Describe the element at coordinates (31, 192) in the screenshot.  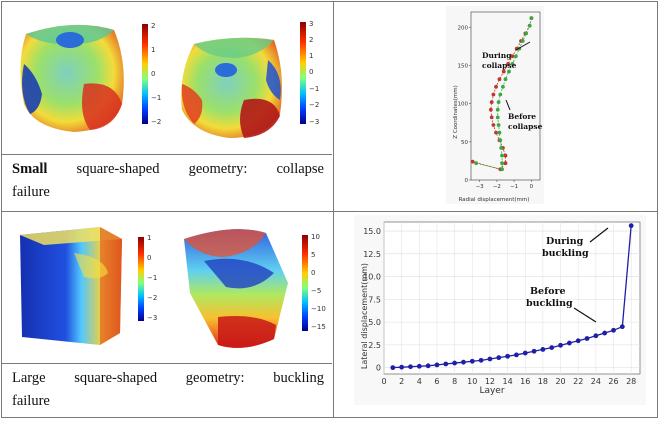
I see `caption-line: failure` at that location.